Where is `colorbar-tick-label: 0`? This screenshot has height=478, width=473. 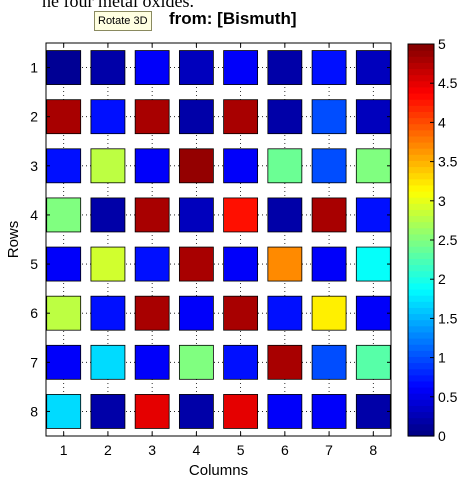
colorbar-tick-label: 0 is located at coordinates (442, 436).